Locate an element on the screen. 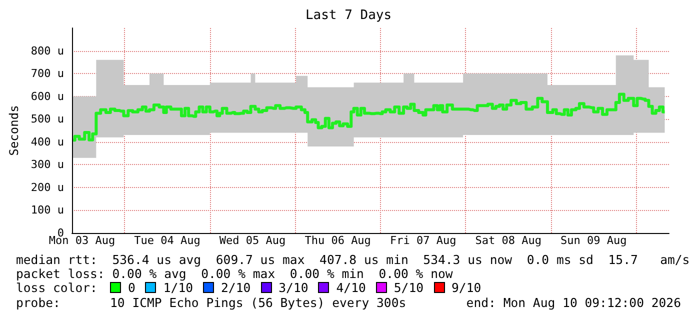 The height and width of the screenshot is (315, 697). y-tick-label: 300 u is located at coordinates (47, 165).